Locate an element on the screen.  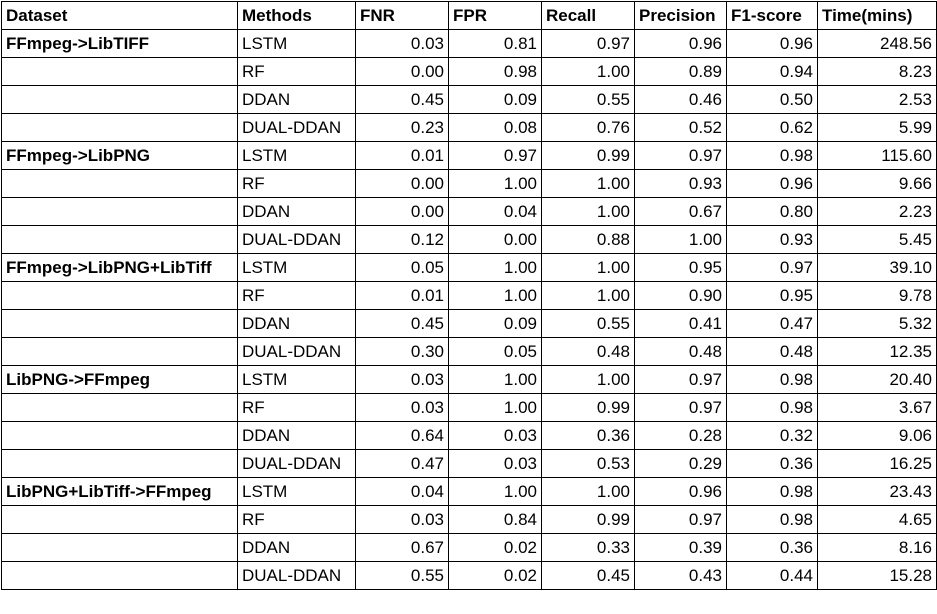
table-row: DDAN 0.67 0.02 0.33 0.39 0.36 8.16 is located at coordinates (469, 547).